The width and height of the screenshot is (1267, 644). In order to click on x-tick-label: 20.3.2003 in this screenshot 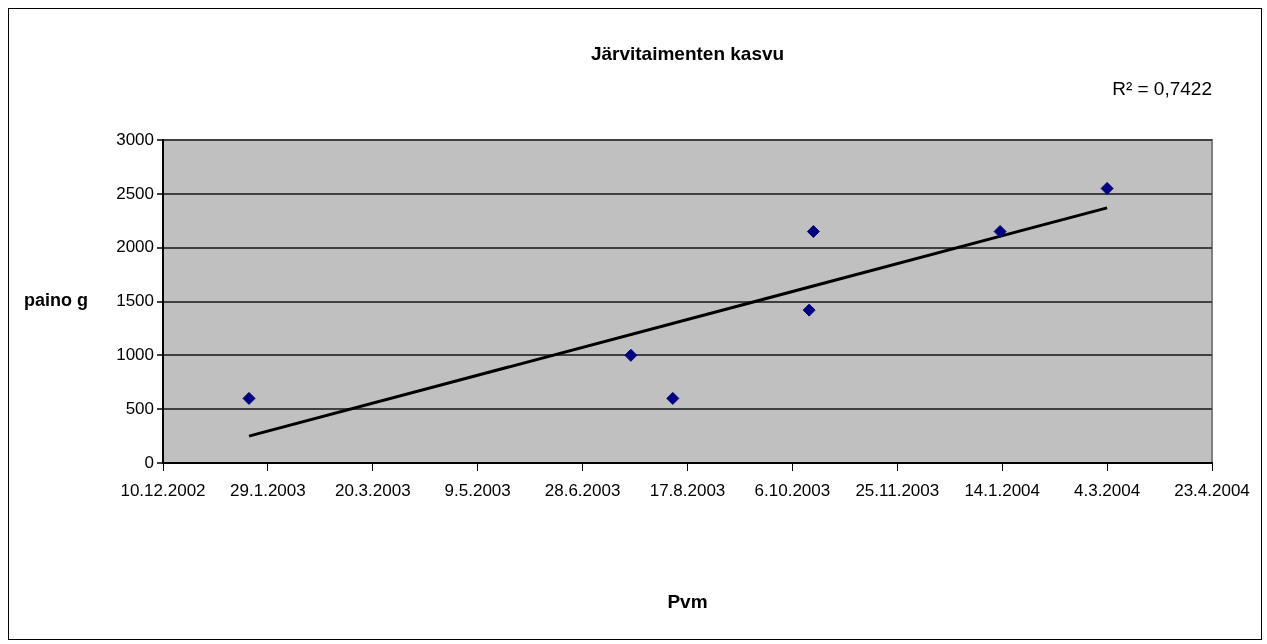, I will do `click(372, 490)`.